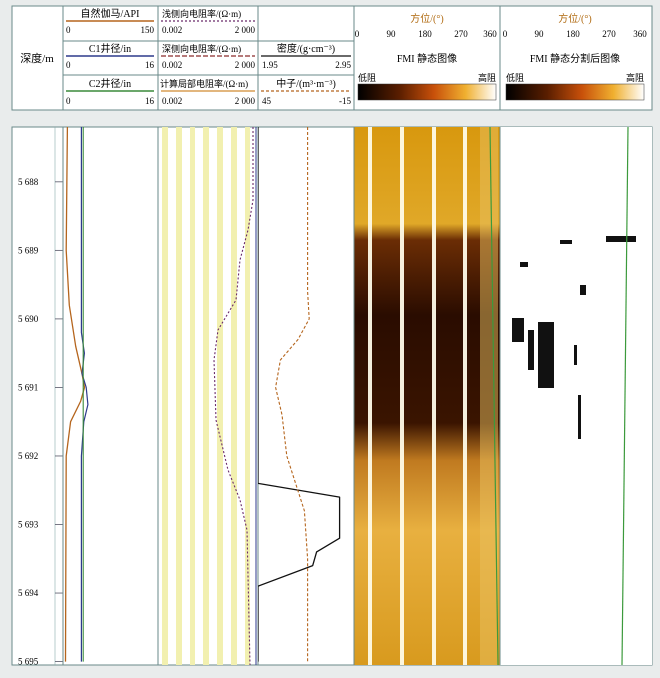 The image size is (660, 678). Describe the element at coordinates (306, 48) in the screenshot. I see `den-track-name: 密度/(g·cm⁻³)` at that location.